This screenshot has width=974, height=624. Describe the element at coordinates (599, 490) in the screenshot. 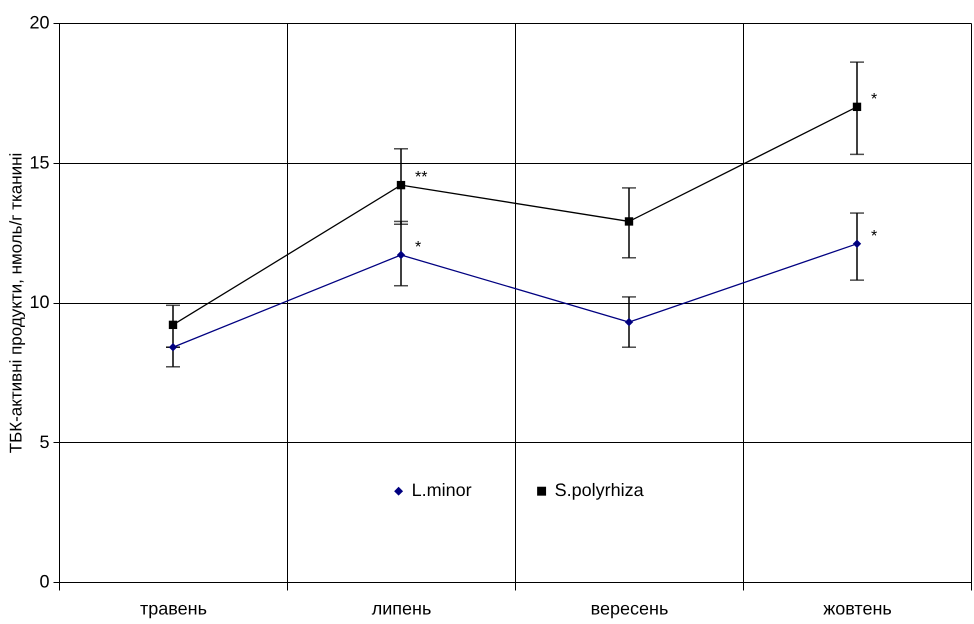

I see `legend-label: S.polyrhiza` at that location.